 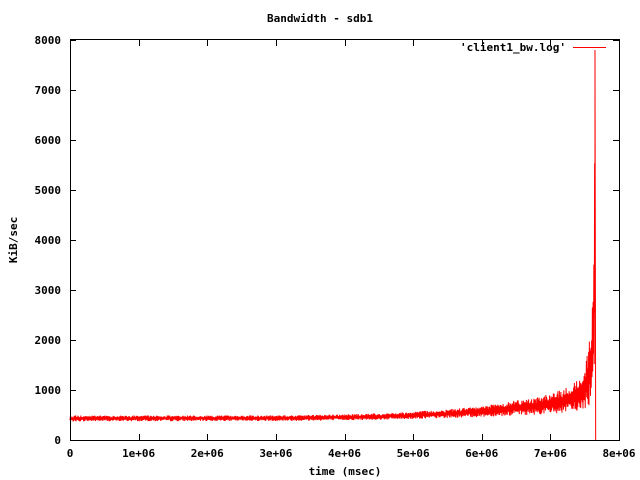 What do you see at coordinates (138, 453) in the screenshot?
I see `x-tick-label: 1e+06` at bounding box center [138, 453].